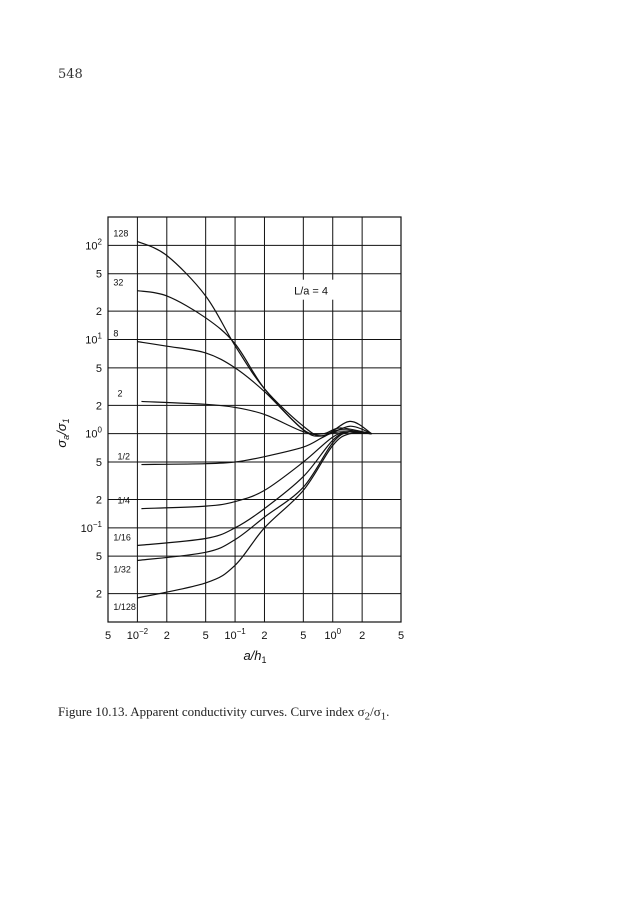  What do you see at coordinates (123, 501) in the screenshot?
I see `curve-label: 1/4` at bounding box center [123, 501].